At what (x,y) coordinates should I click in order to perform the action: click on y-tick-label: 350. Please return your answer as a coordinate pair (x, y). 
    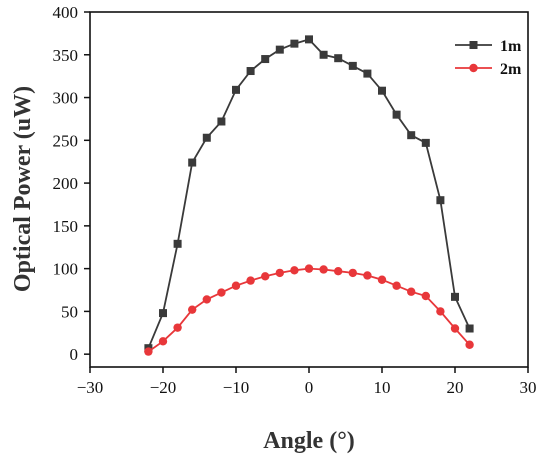
    Looking at the image, I should click on (66, 55).